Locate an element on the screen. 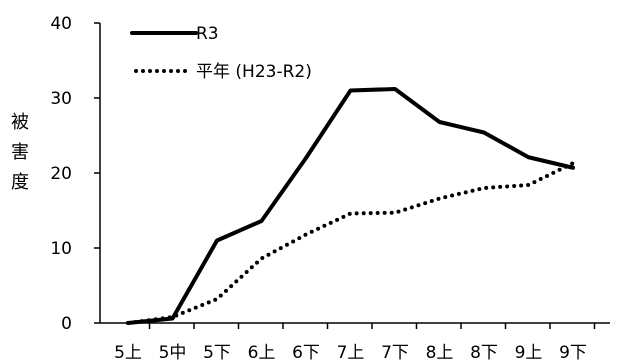 The image size is (619, 363). x-tick-label: 9上 is located at coordinates (529, 353).